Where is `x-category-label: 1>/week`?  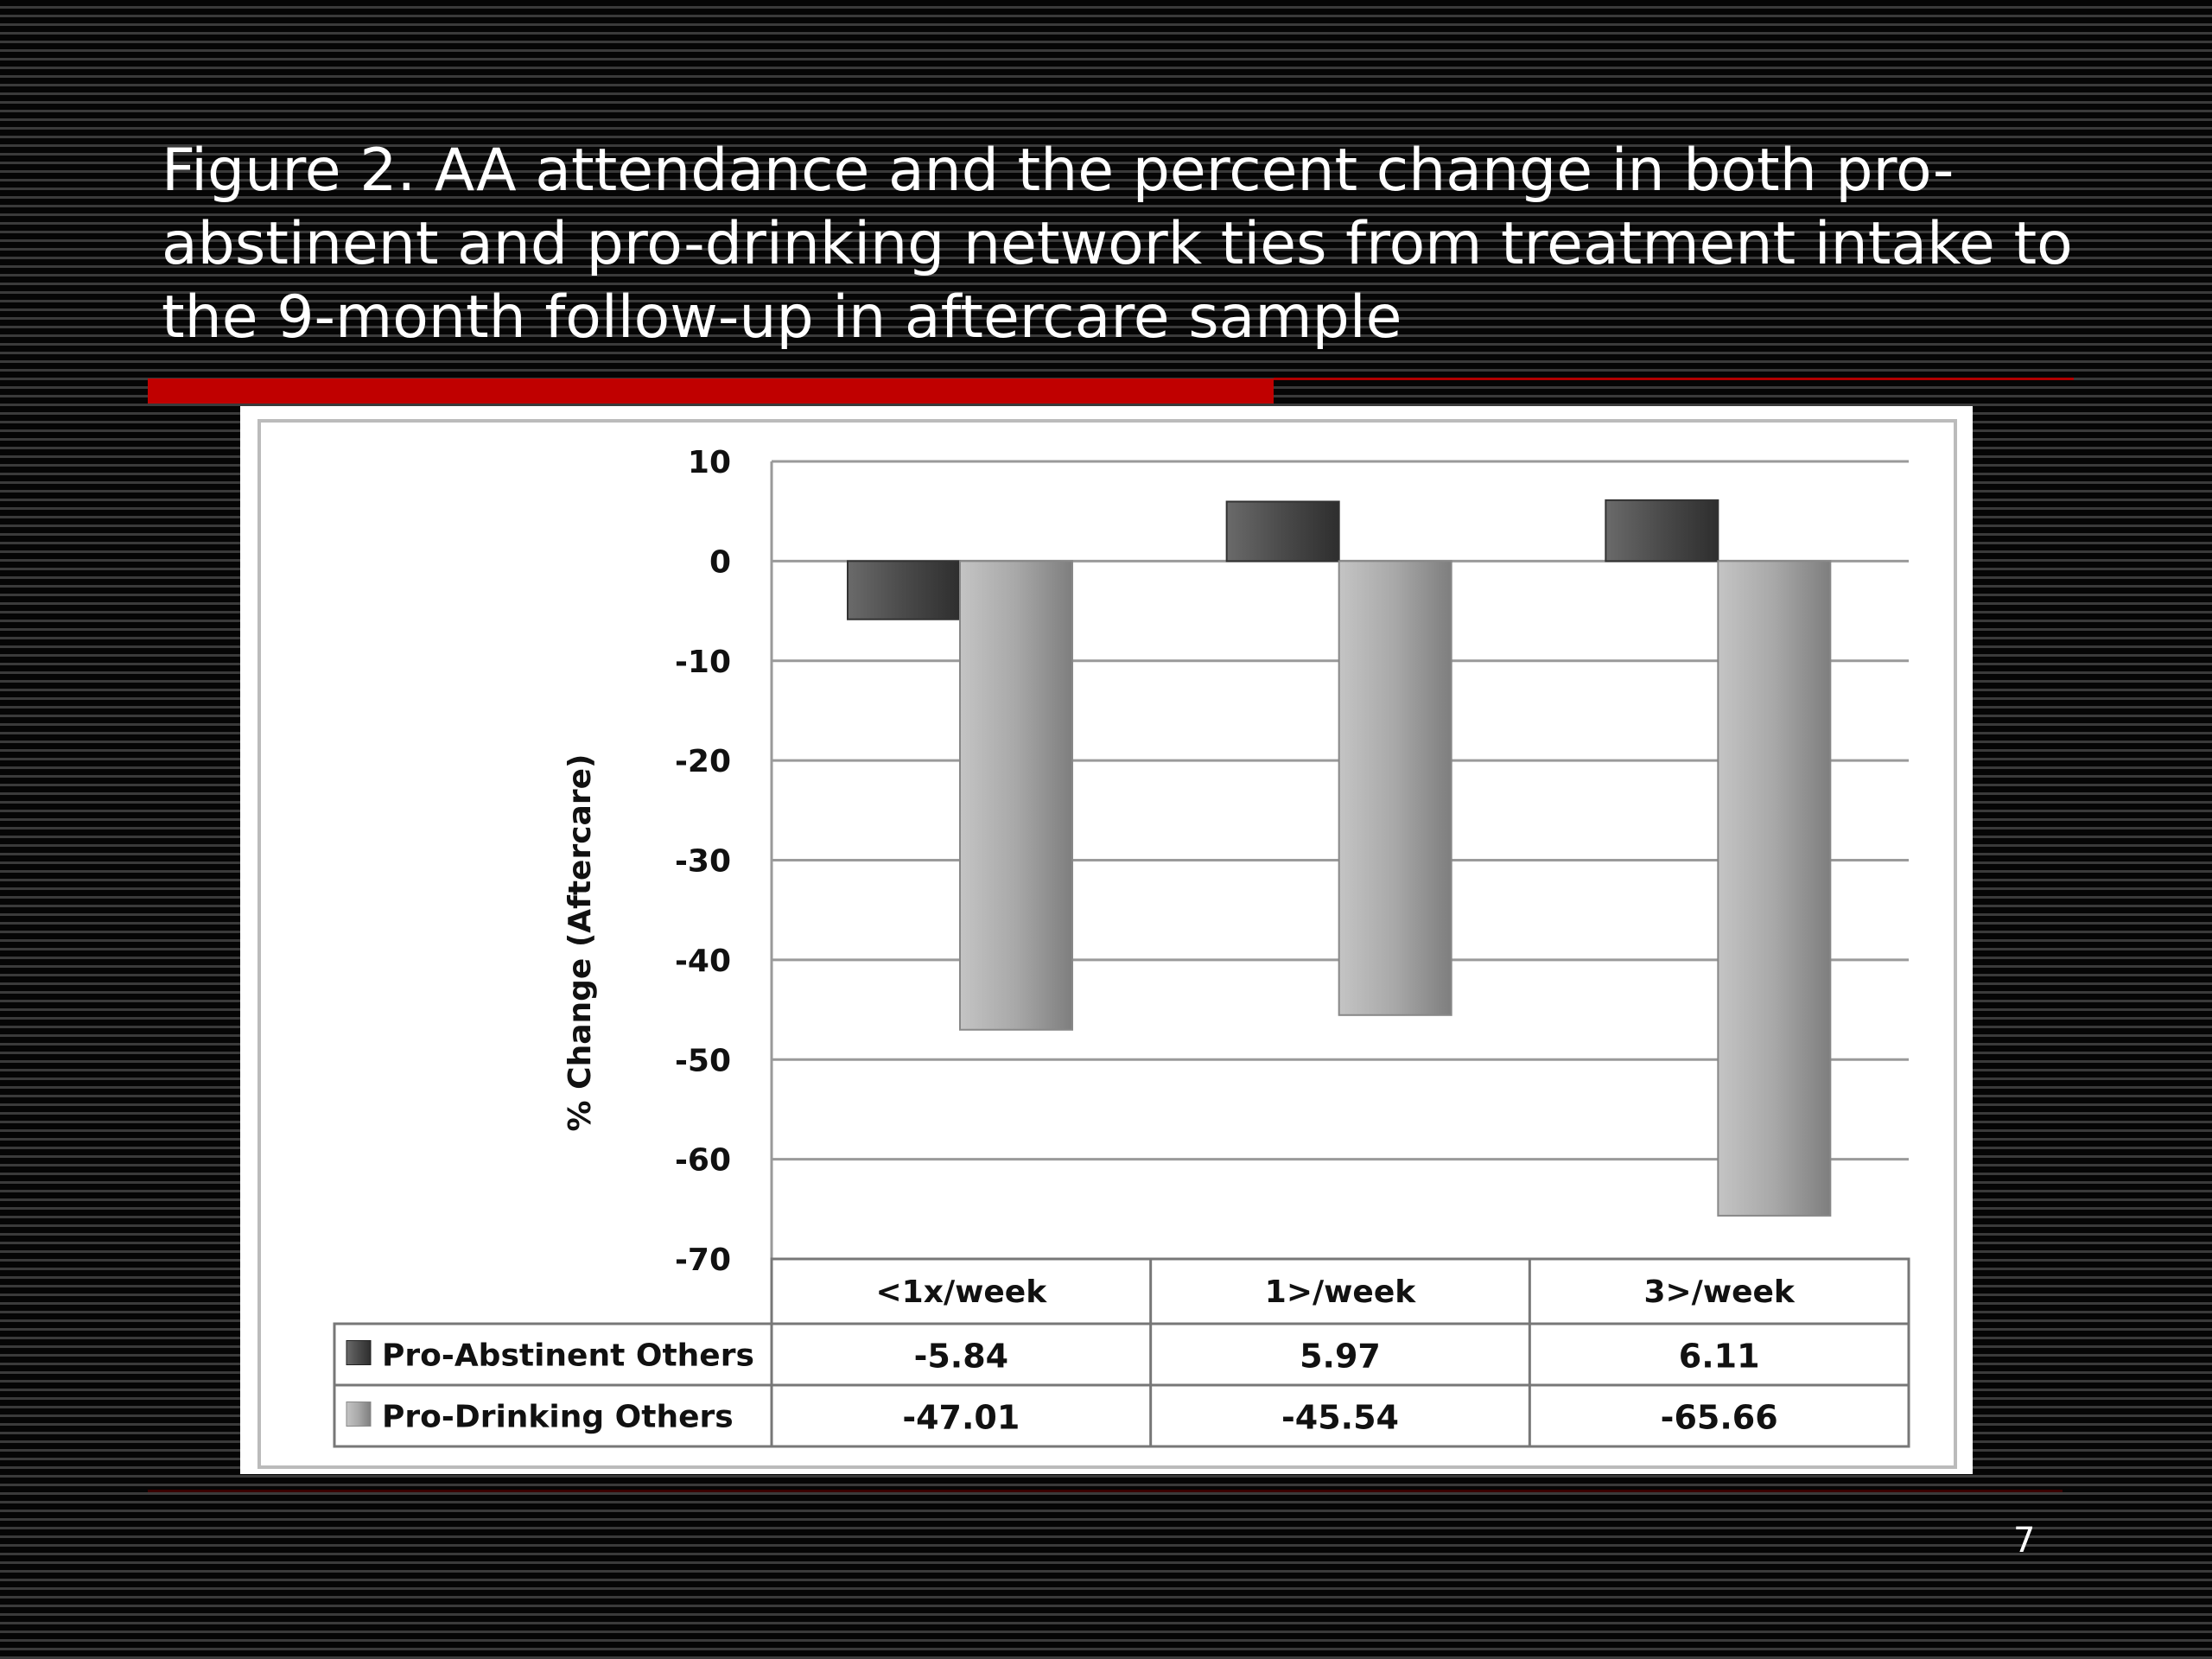 x-category-label: 1>/week is located at coordinates (1340, 1292).